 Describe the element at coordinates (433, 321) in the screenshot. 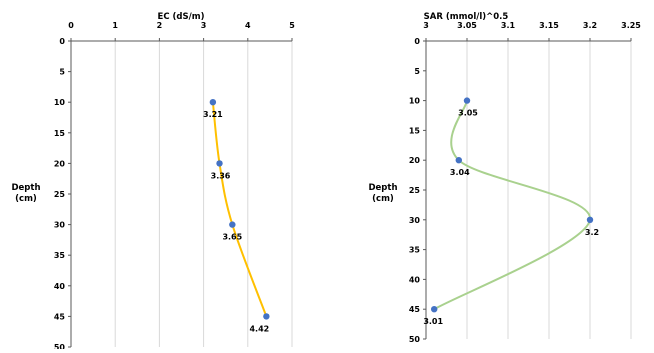

I see `data-label: 3.01` at that location.